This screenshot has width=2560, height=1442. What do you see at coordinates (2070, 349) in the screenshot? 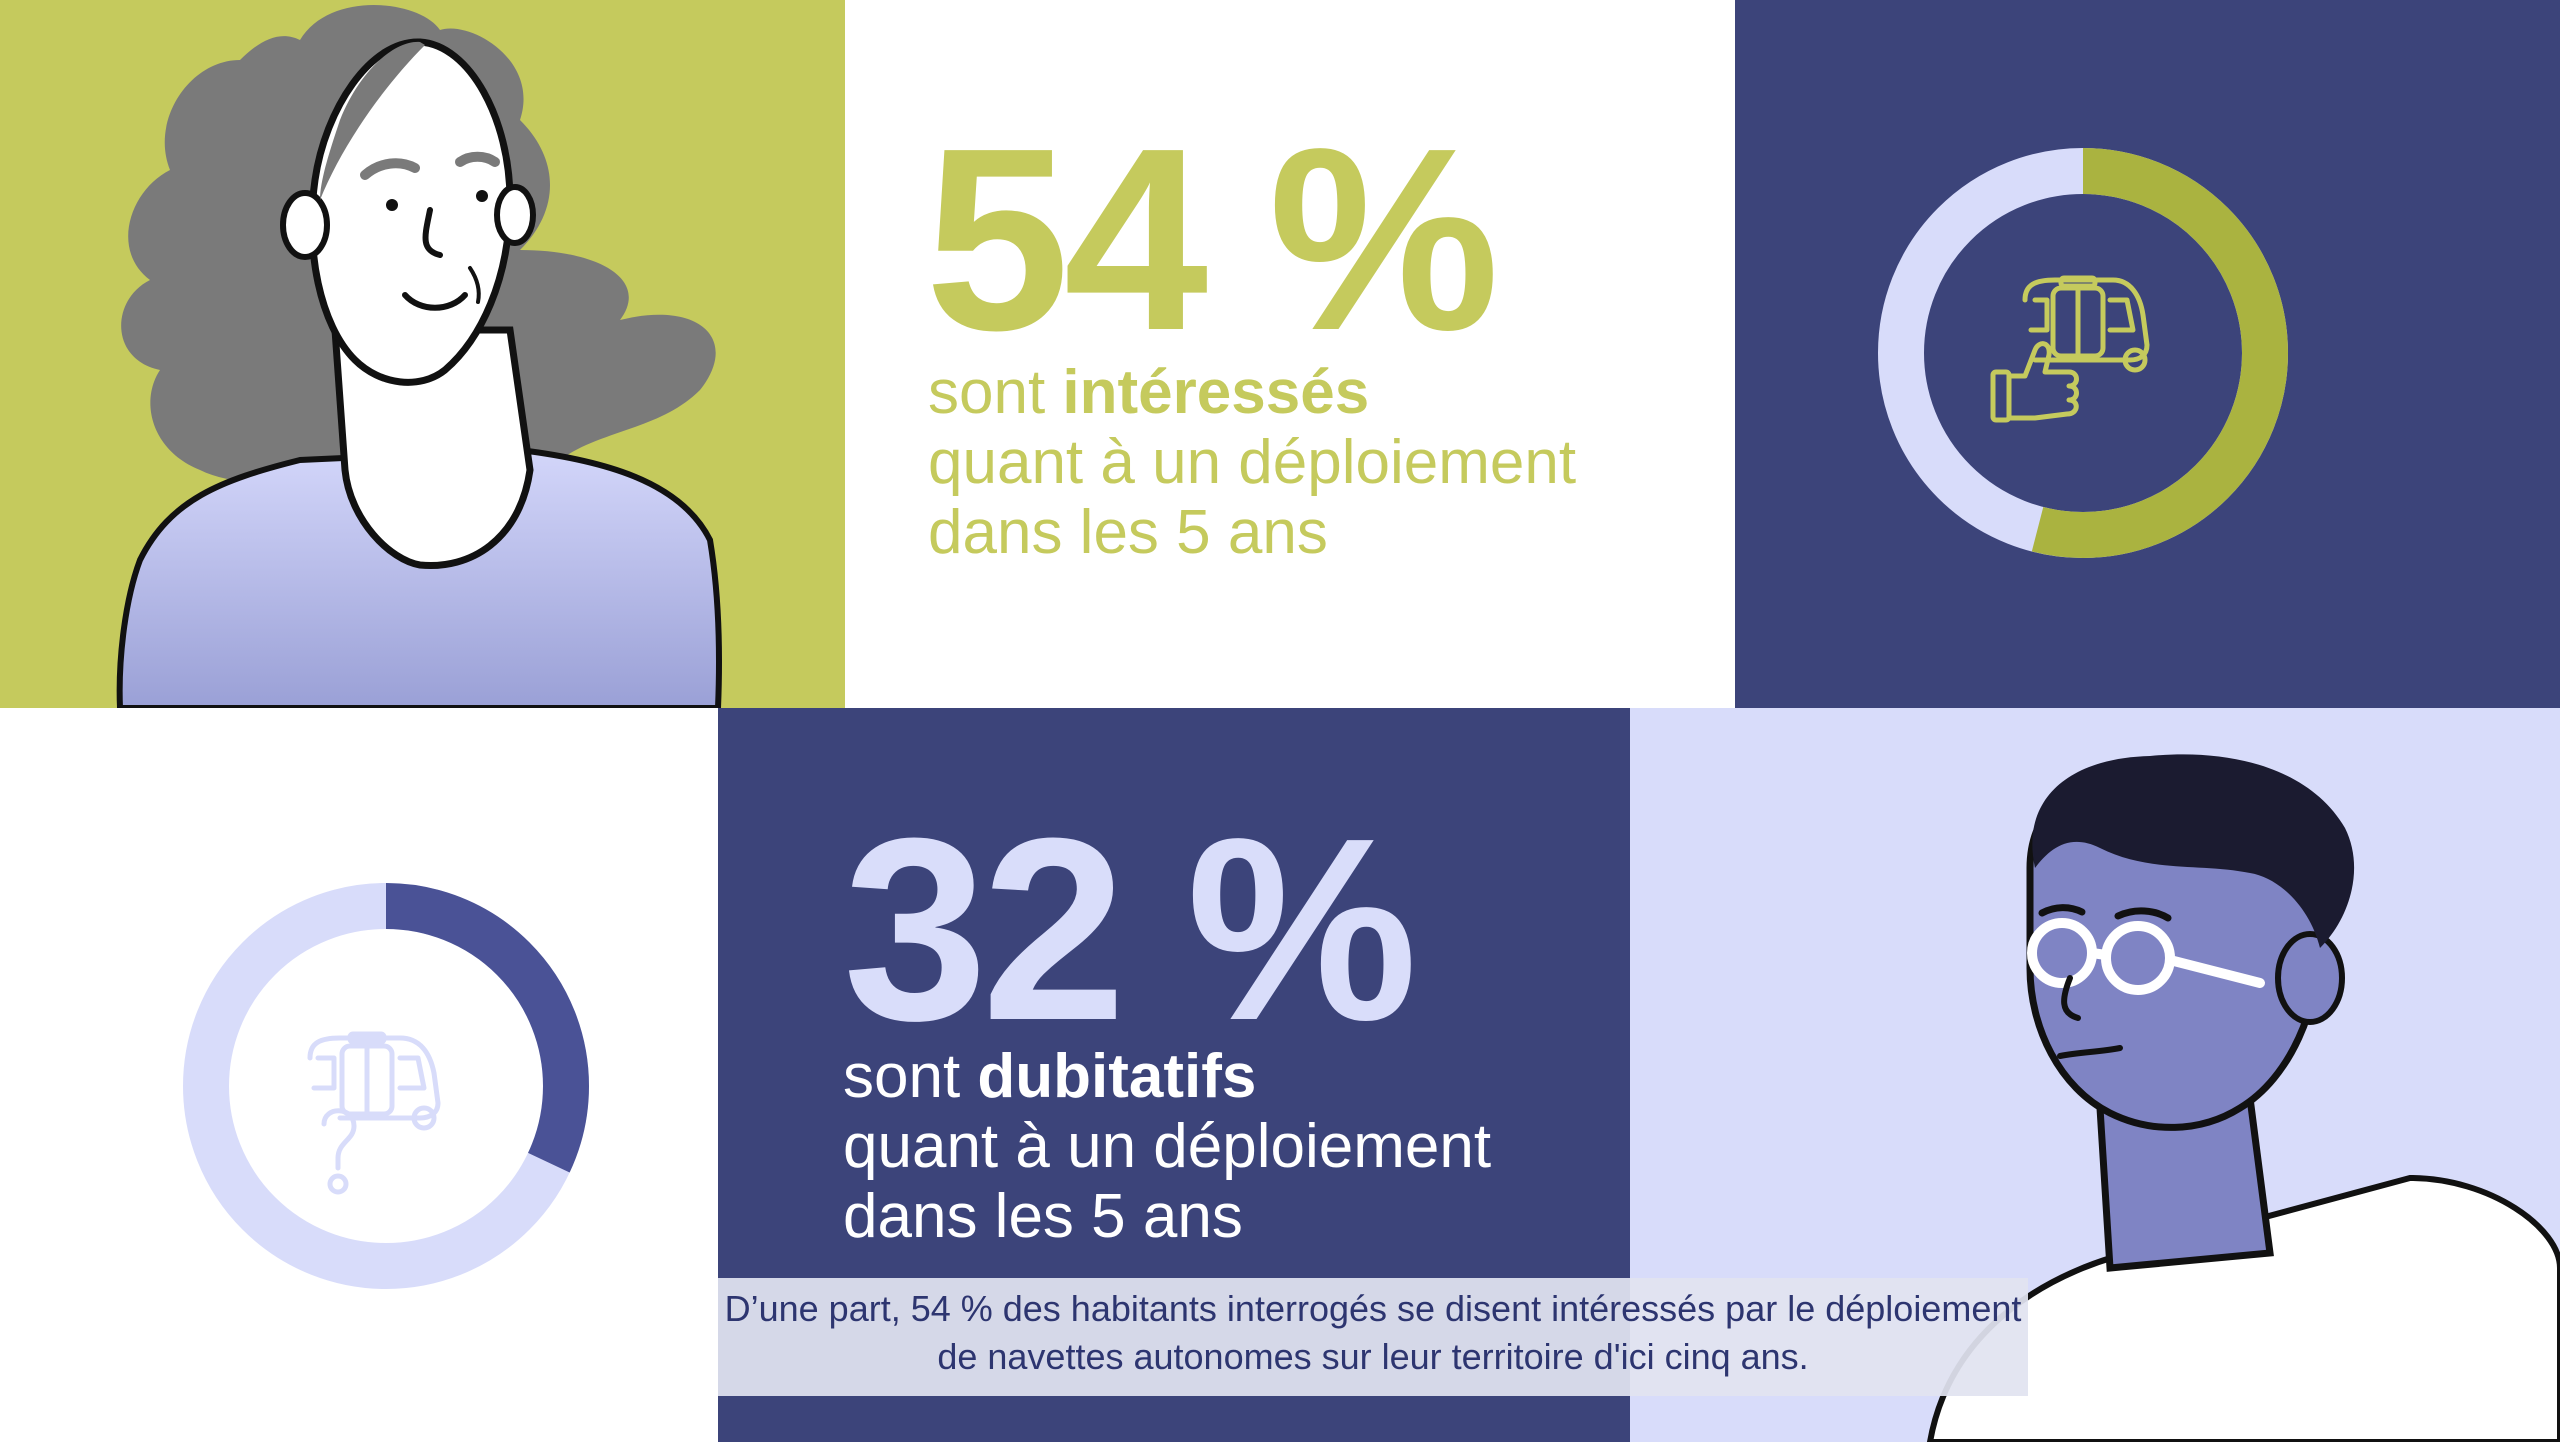
I see `shuttle-thumbs-up-icon` at bounding box center [2070, 349].